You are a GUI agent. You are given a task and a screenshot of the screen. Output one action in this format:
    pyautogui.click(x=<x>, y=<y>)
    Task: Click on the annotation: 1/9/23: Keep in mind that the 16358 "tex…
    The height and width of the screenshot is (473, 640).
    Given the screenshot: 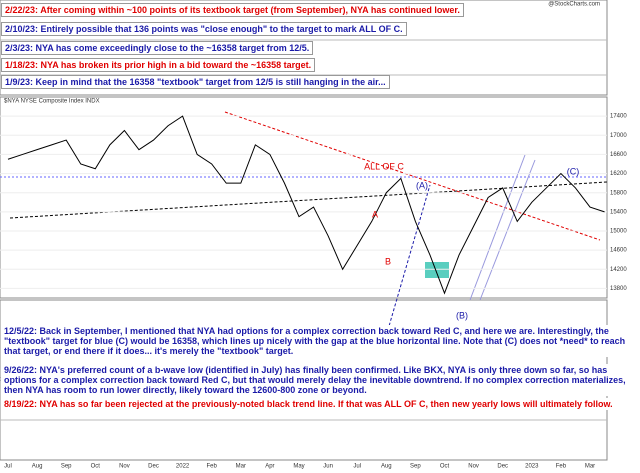 What is the action you would take?
    pyautogui.click(x=195, y=82)
    